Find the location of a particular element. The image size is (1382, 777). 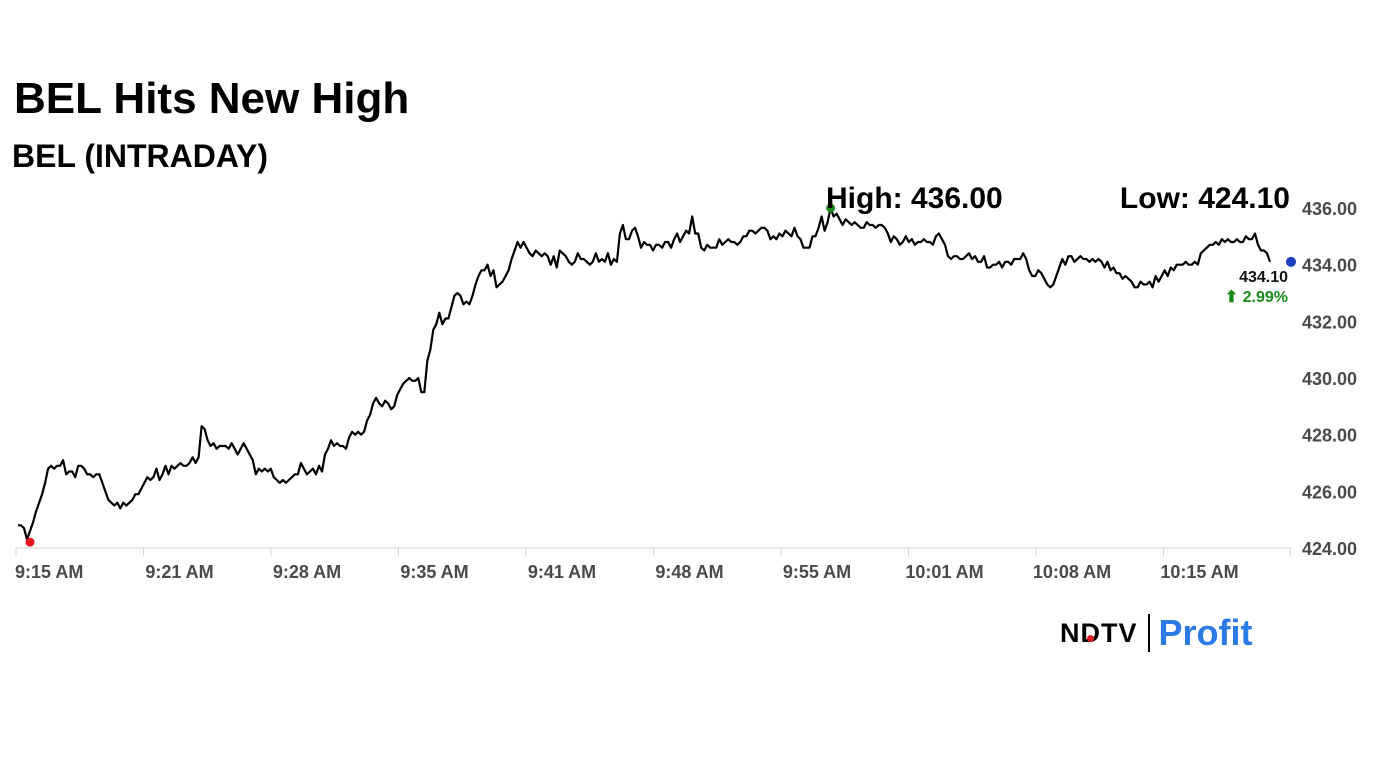

high-annotation: High: 436.00 is located at coordinates (914, 198).